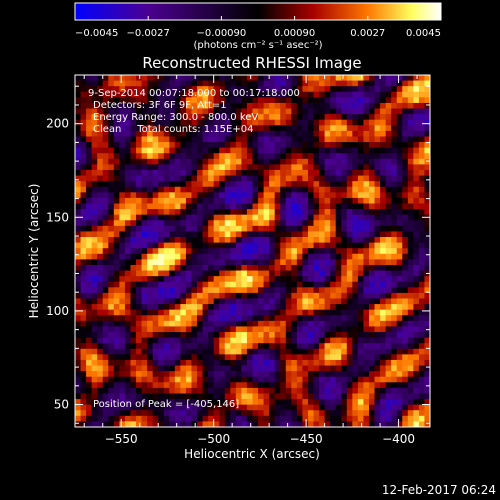 Image resolution: width=500 pixels, height=500 pixels. Describe the element at coordinates (252, 454) in the screenshot. I see `x-axis-label: Heliocentric X (arcsec)` at that location.